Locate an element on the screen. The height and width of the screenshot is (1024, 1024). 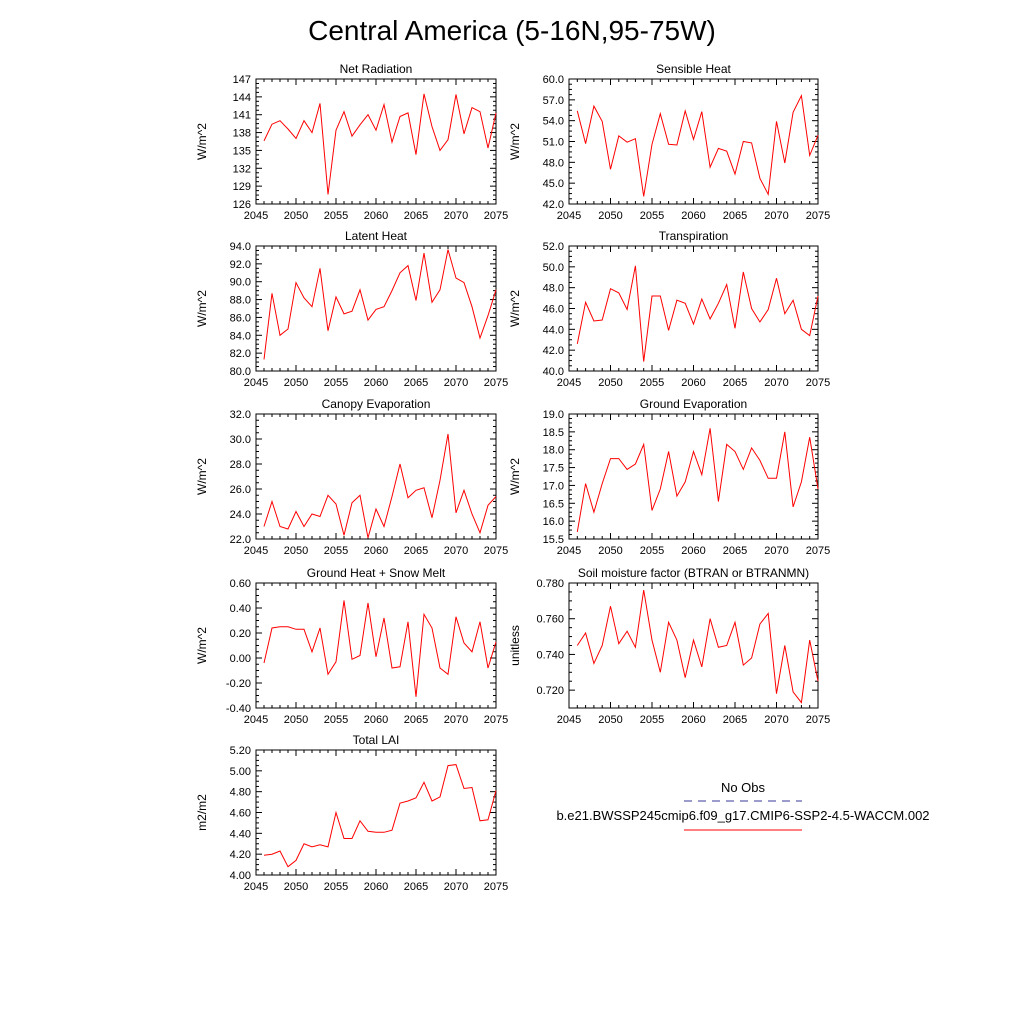
panel-title: Sensible Heat is located at coordinates (693, 69).